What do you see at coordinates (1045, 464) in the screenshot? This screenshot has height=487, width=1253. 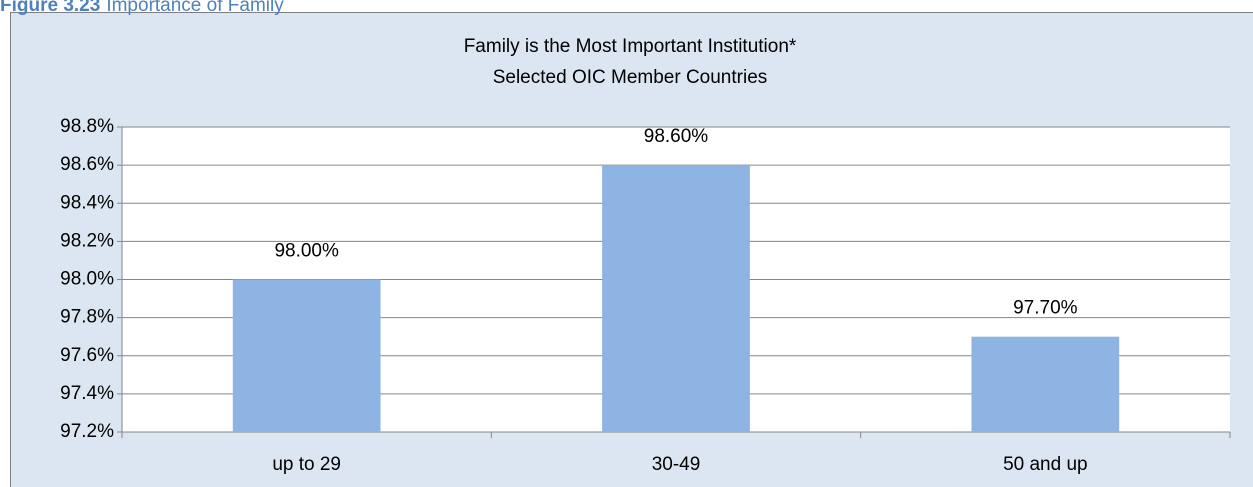 I see `x-tick-label: 50 and up` at bounding box center [1045, 464].